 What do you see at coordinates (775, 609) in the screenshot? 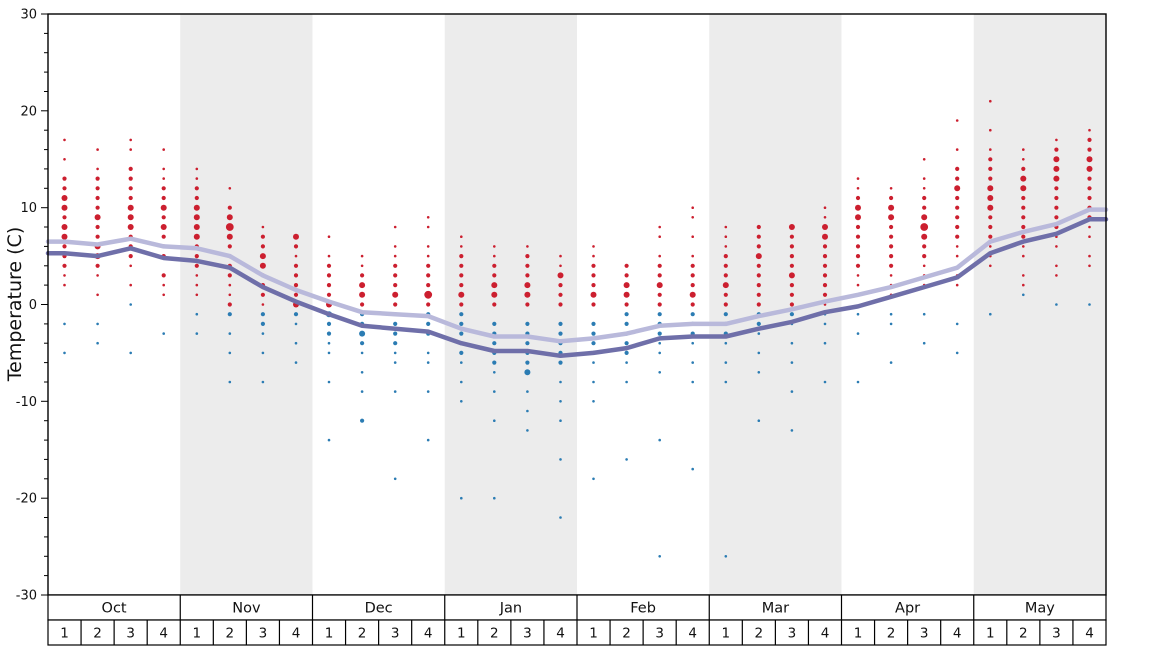
I see `month-label: Mar` at bounding box center [775, 609].